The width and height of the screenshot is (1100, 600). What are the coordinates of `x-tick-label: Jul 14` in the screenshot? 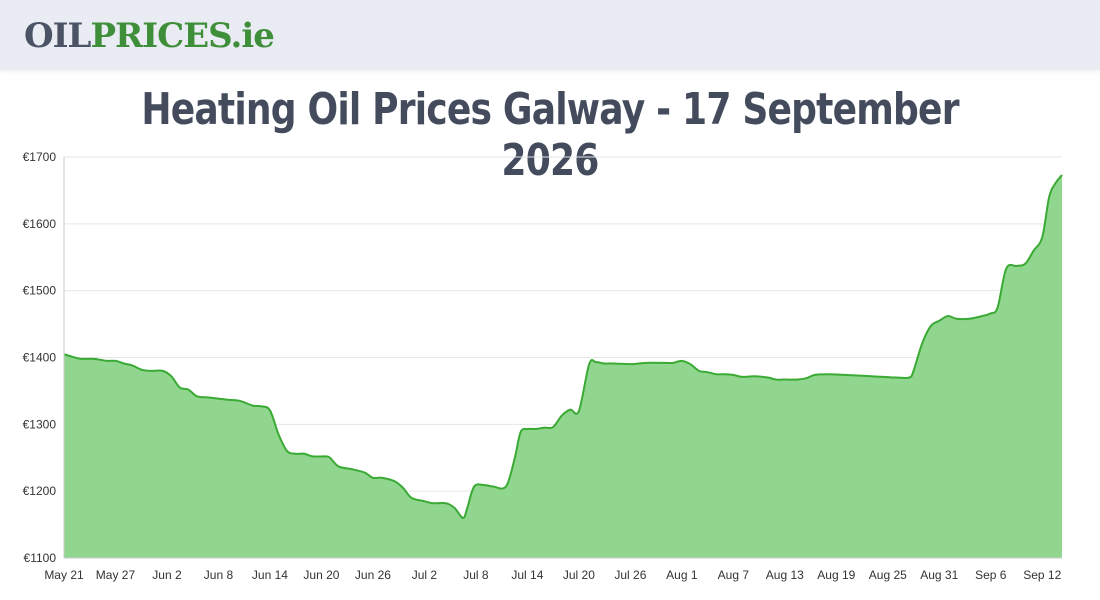 It's located at (527, 575).